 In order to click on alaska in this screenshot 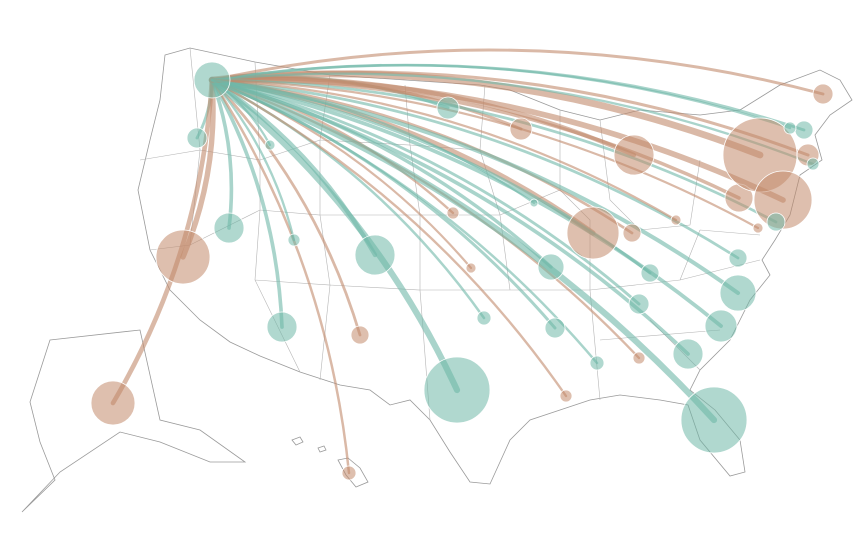, I will do `click(134, 421)`.